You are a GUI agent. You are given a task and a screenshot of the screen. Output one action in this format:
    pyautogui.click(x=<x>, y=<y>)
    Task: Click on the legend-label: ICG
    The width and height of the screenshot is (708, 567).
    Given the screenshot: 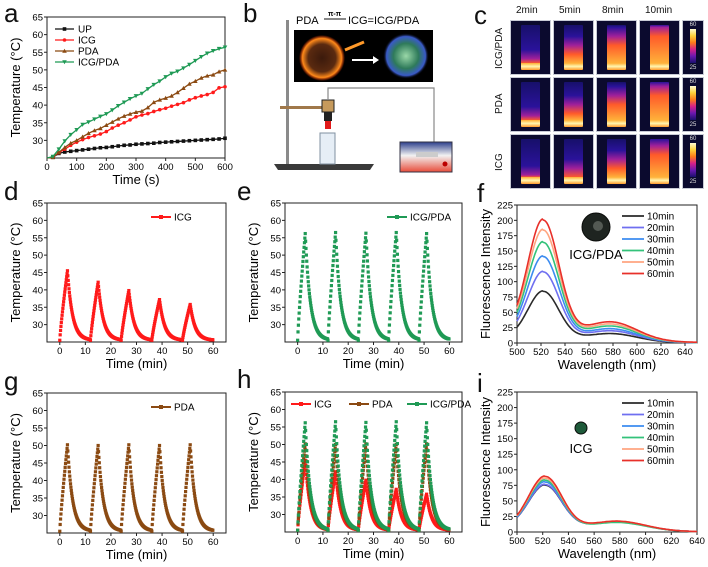 What is the action you would take?
    pyautogui.click(x=323, y=405)
    